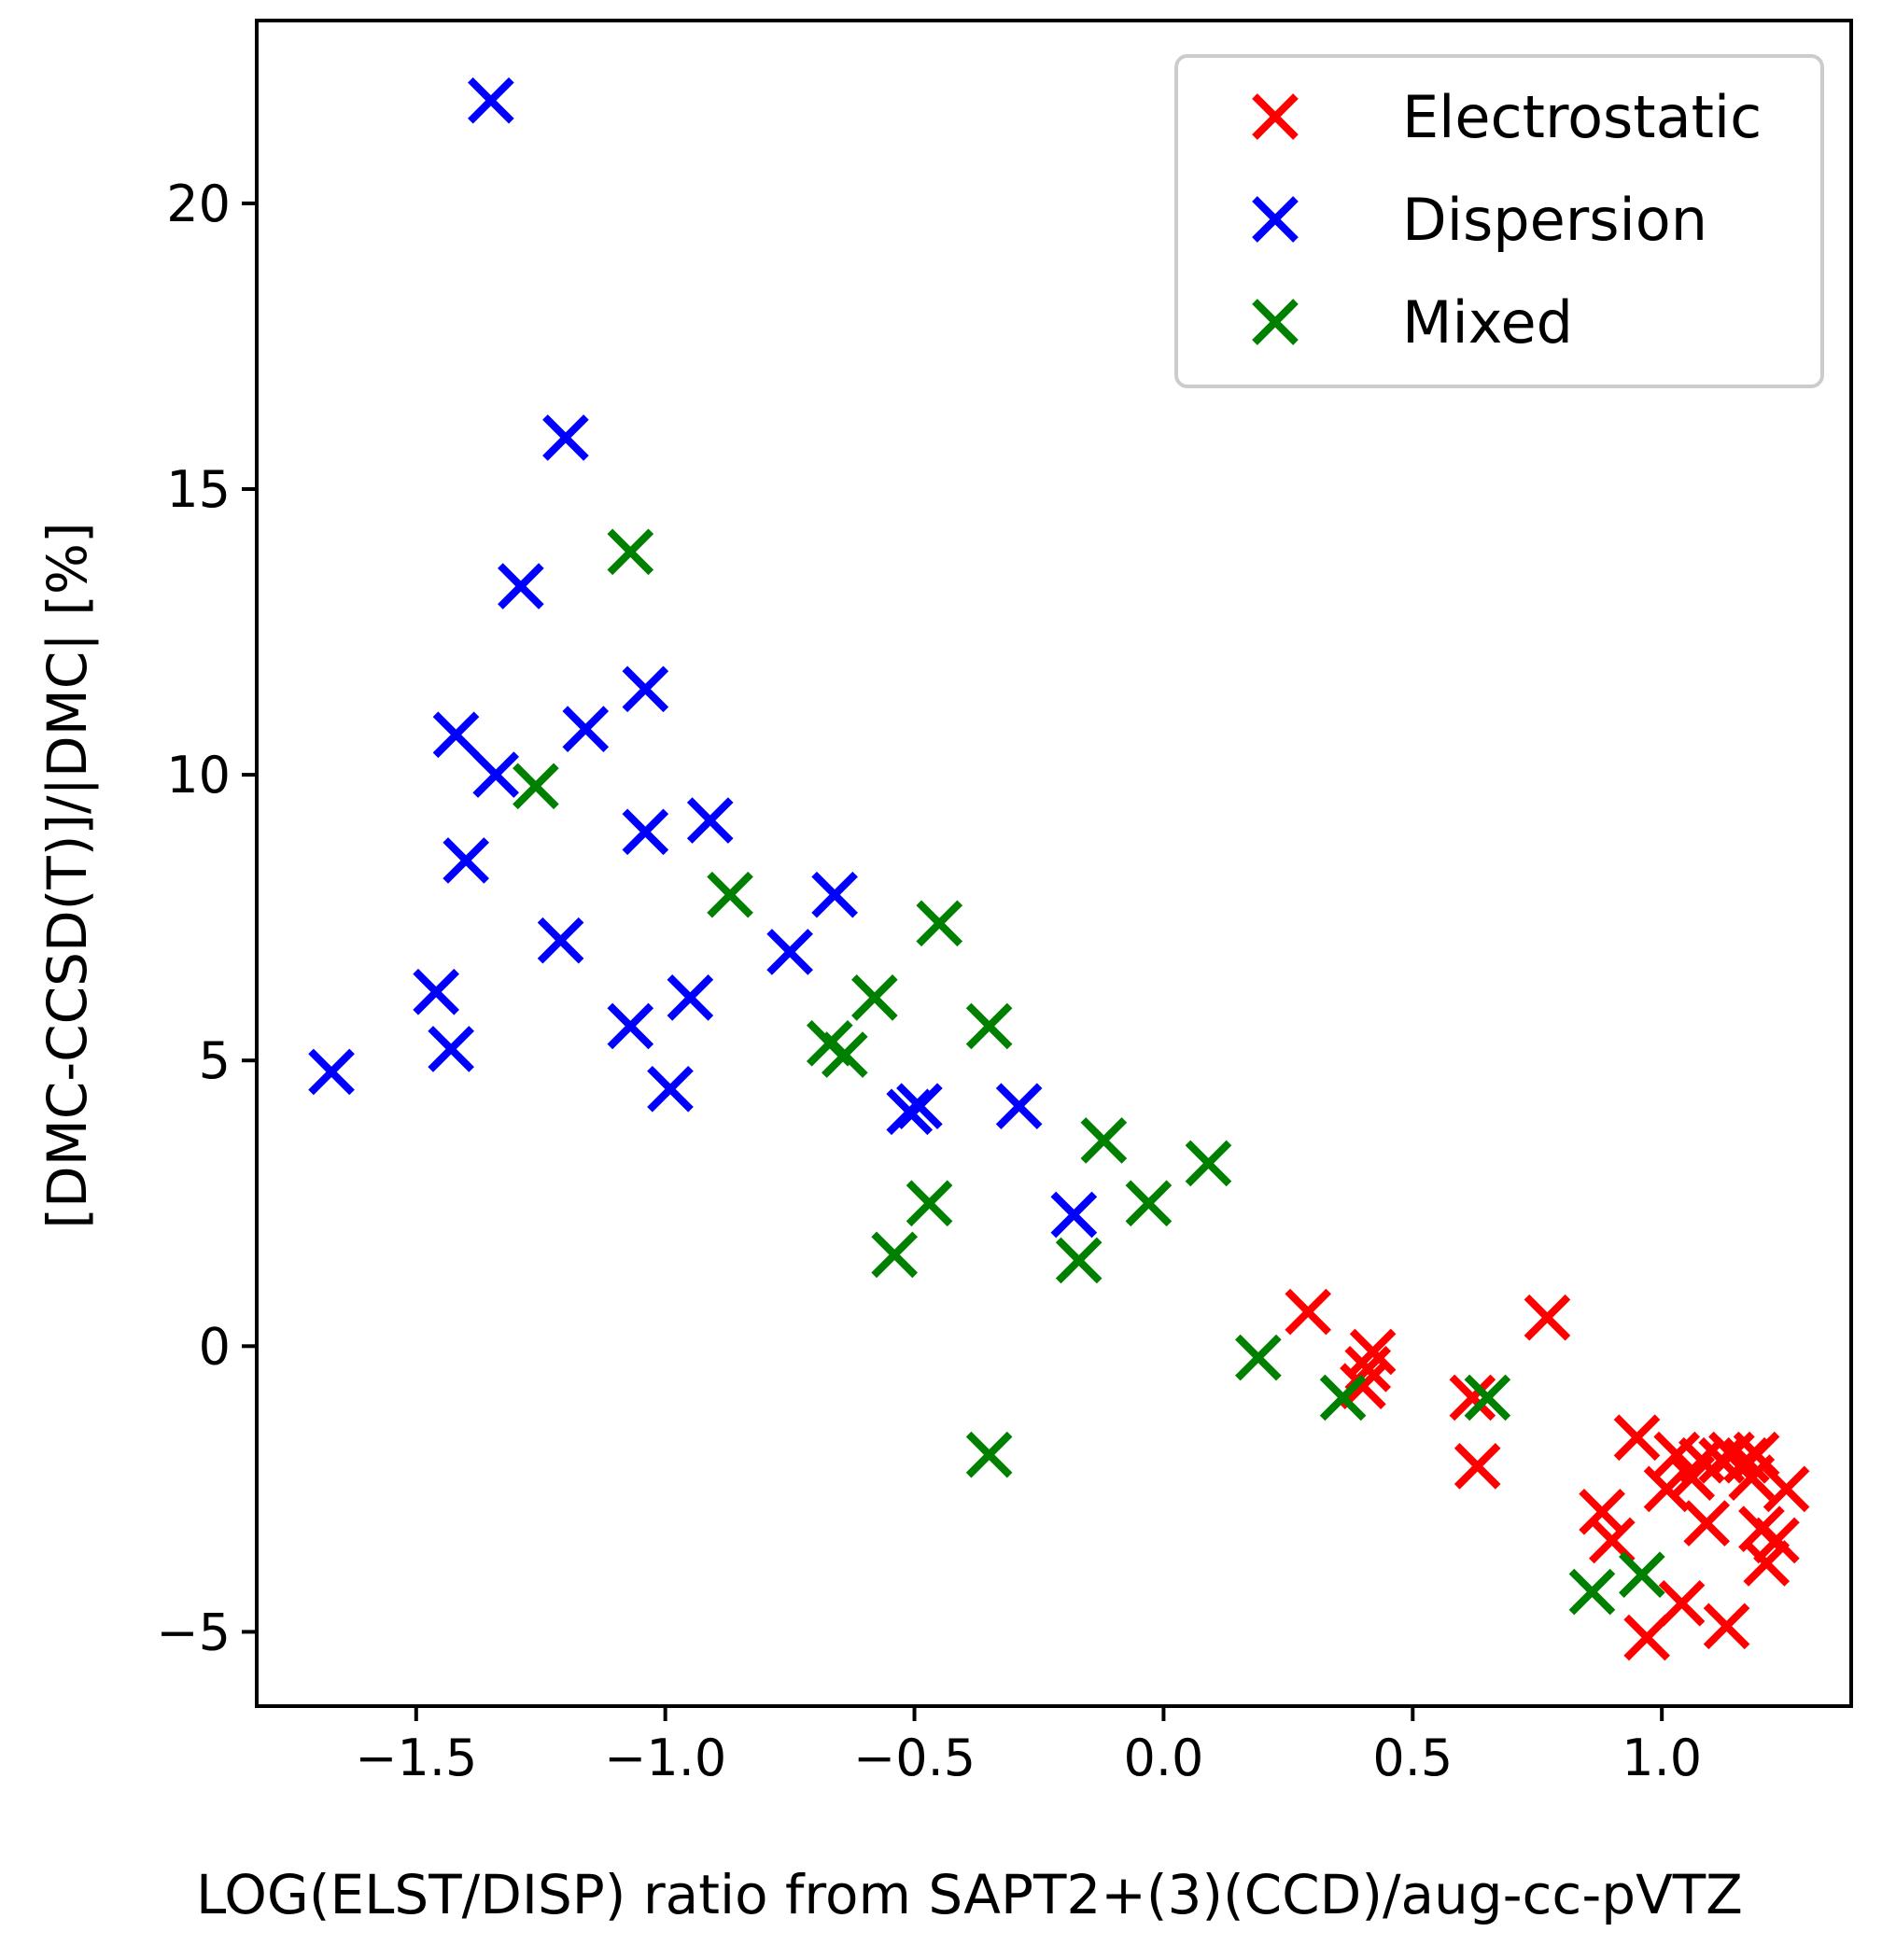 Image resolution: width=1882 pixels, height=1960 pixels. I want to click on mixed-legend-marker, so click(1275, 322).